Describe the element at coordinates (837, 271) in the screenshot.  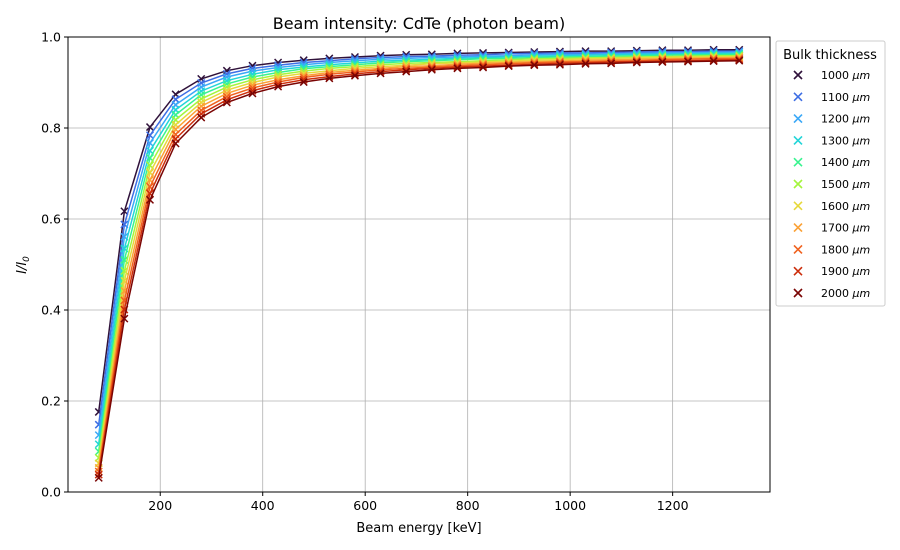
I see `legend-label-value: 1900` at that location.